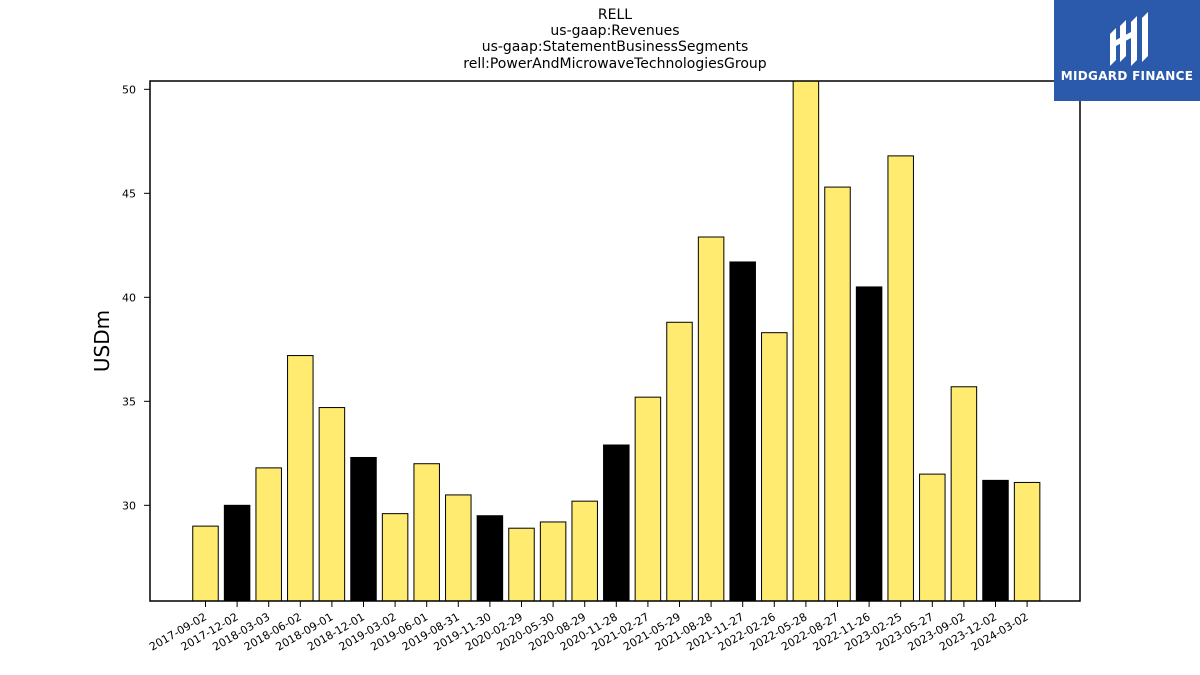 The height and width of the screenshot is (675, 1200). Describe the element at coordinates (615, 31) in the screenshot. I see `chart-title-line-2: us-gaap:Revenues` at that location.